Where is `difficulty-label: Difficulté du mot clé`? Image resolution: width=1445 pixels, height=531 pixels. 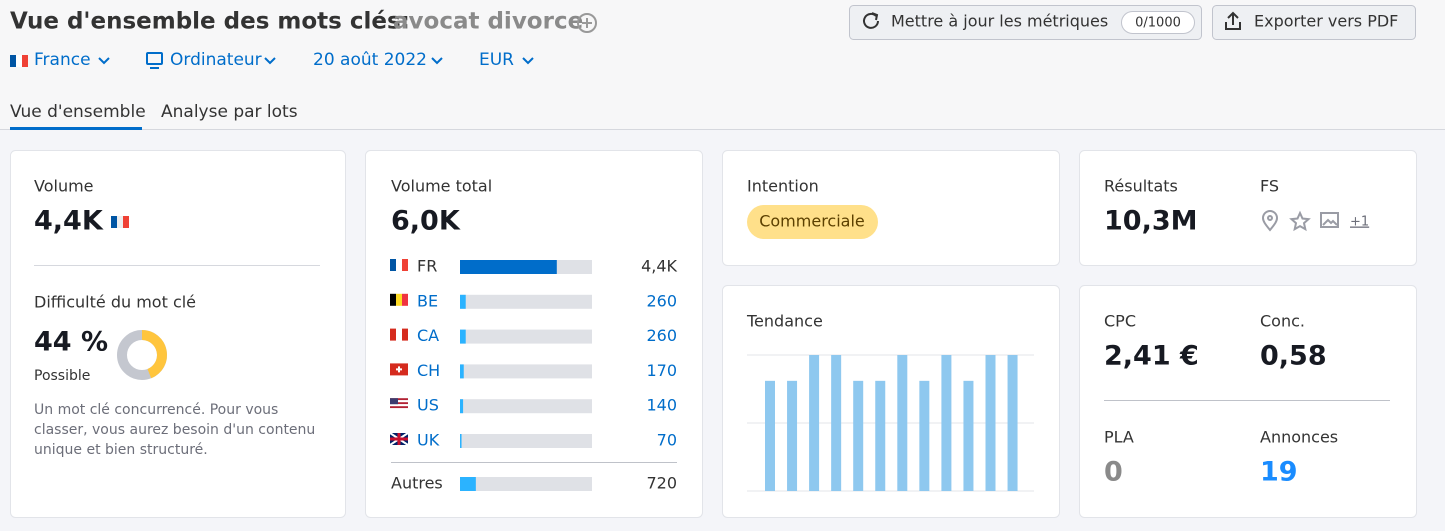 difficulty-label: Difficulté du mot clé is located at coordinates (115, 302).